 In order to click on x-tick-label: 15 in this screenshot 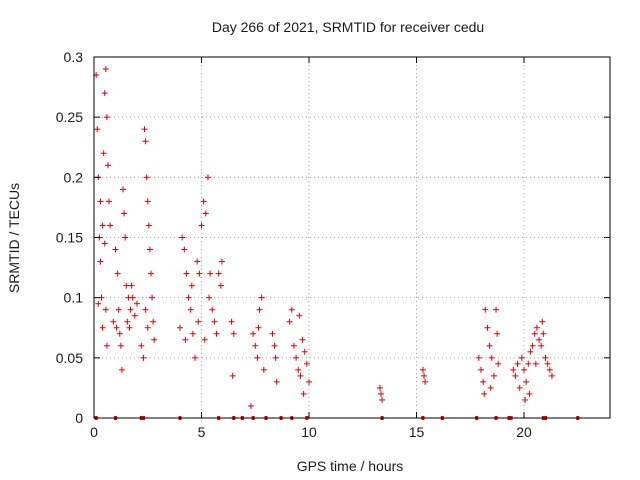, I will do `click(417, 432)`.